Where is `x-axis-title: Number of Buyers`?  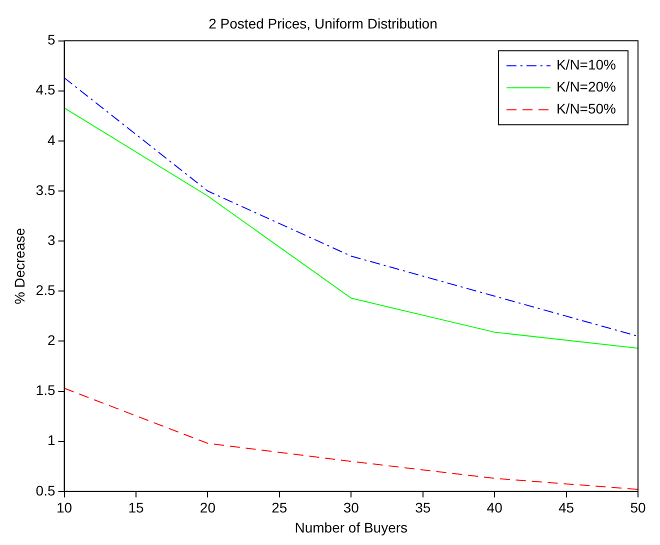 x-axis-title: Number of Buyers is located at coordinates (351, 527).